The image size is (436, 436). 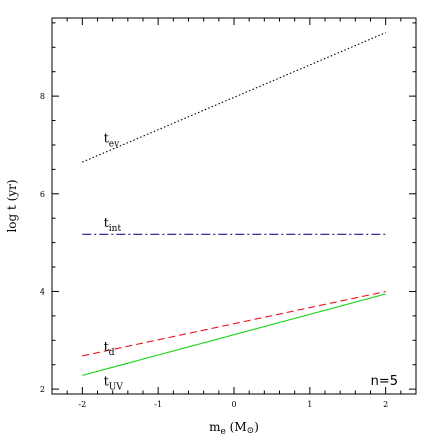 I want to click on x-axis-title: me (M⊙), so click(x=234, y=428).